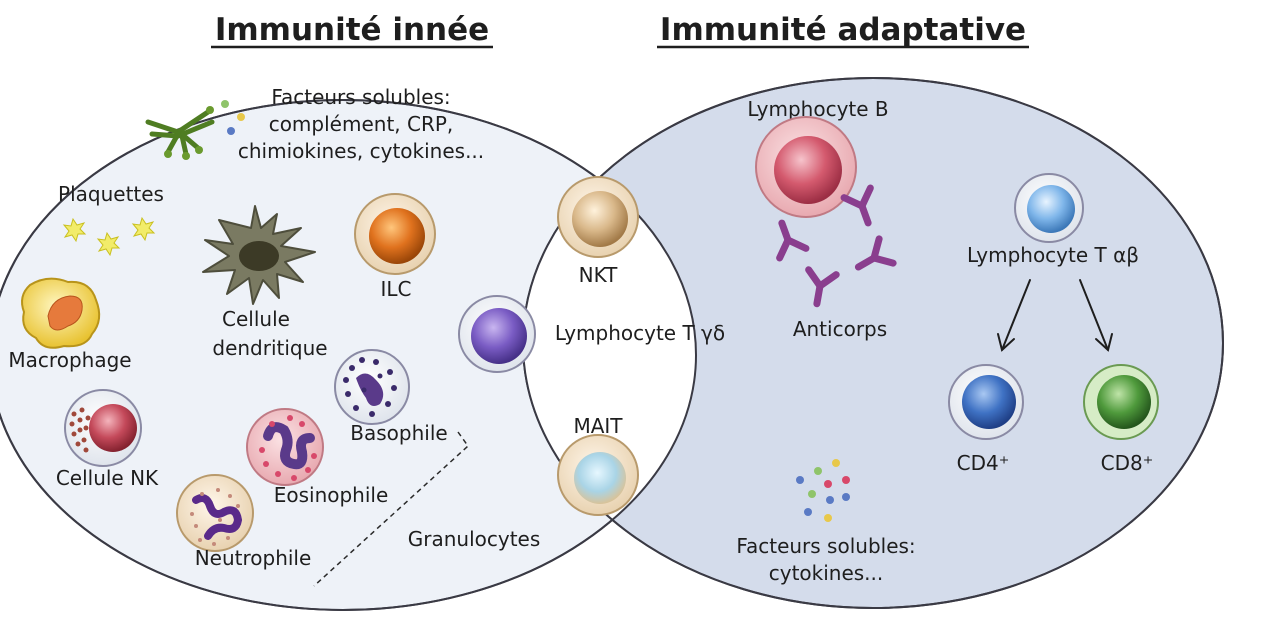 The image size is (1280, 625). I want to click on t-alpha-beta-label: Lymphocyte T αβ, so click(1053, 255).